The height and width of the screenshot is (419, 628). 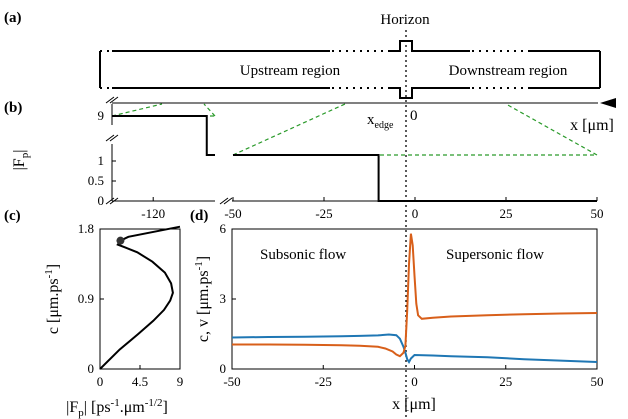 What do you see at coordinates (223, 228) in the screenshot?
I see `panel-d-ytick-label: 6` at bounding box center [223, 228].